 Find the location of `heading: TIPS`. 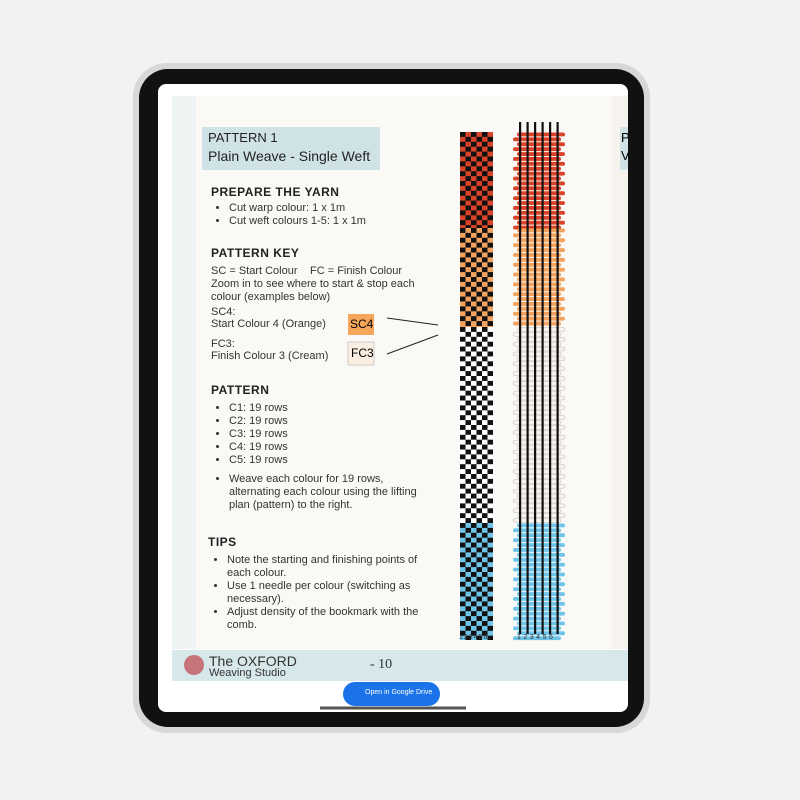

heading: TIPS is located at coordinates (222, 542).